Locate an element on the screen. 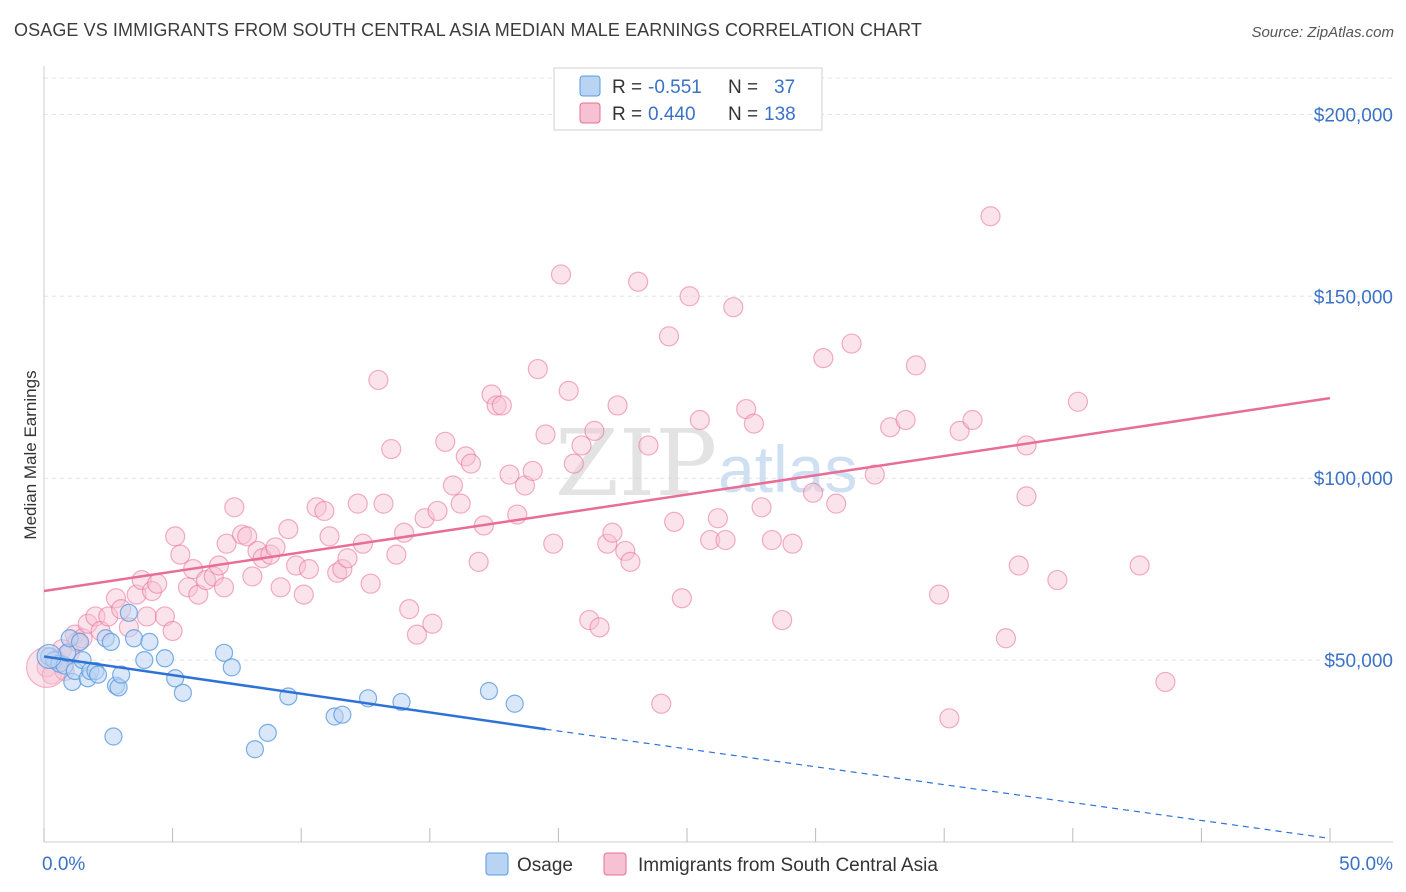  y-tick-label: $100,000 is located at coordinates (1353, 479).